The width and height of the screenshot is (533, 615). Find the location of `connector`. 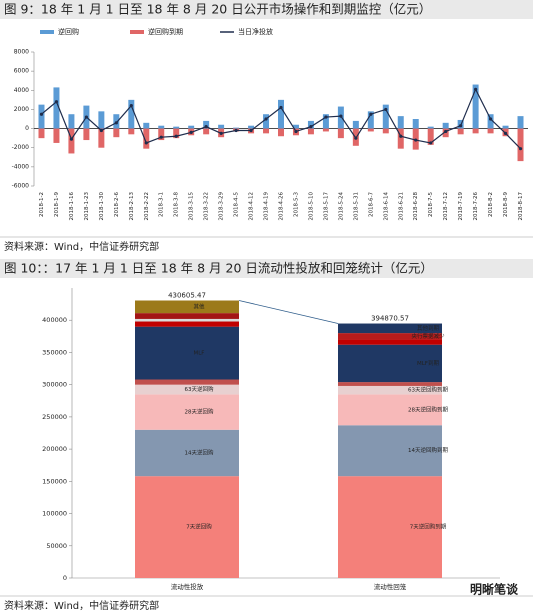

connector is located at coordinates (288, 312).